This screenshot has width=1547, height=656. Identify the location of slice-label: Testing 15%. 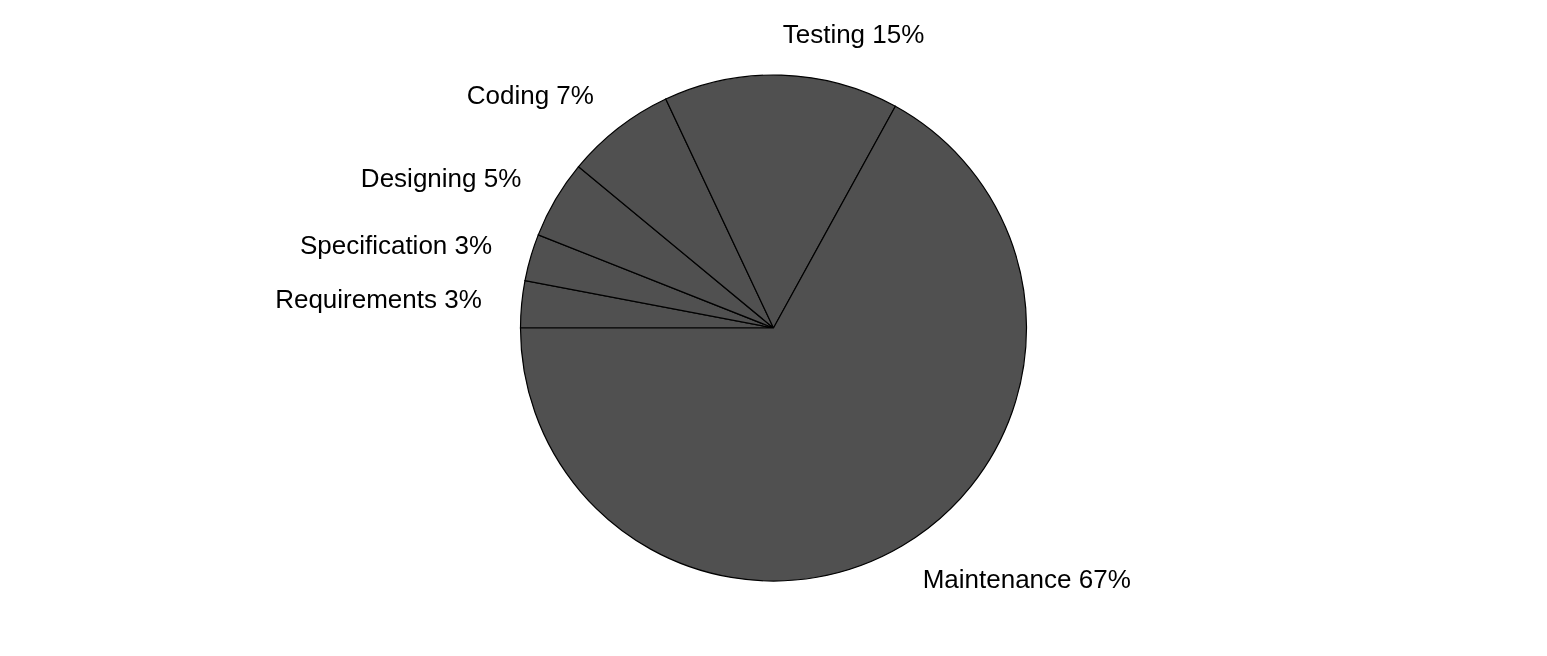
(853, 34).